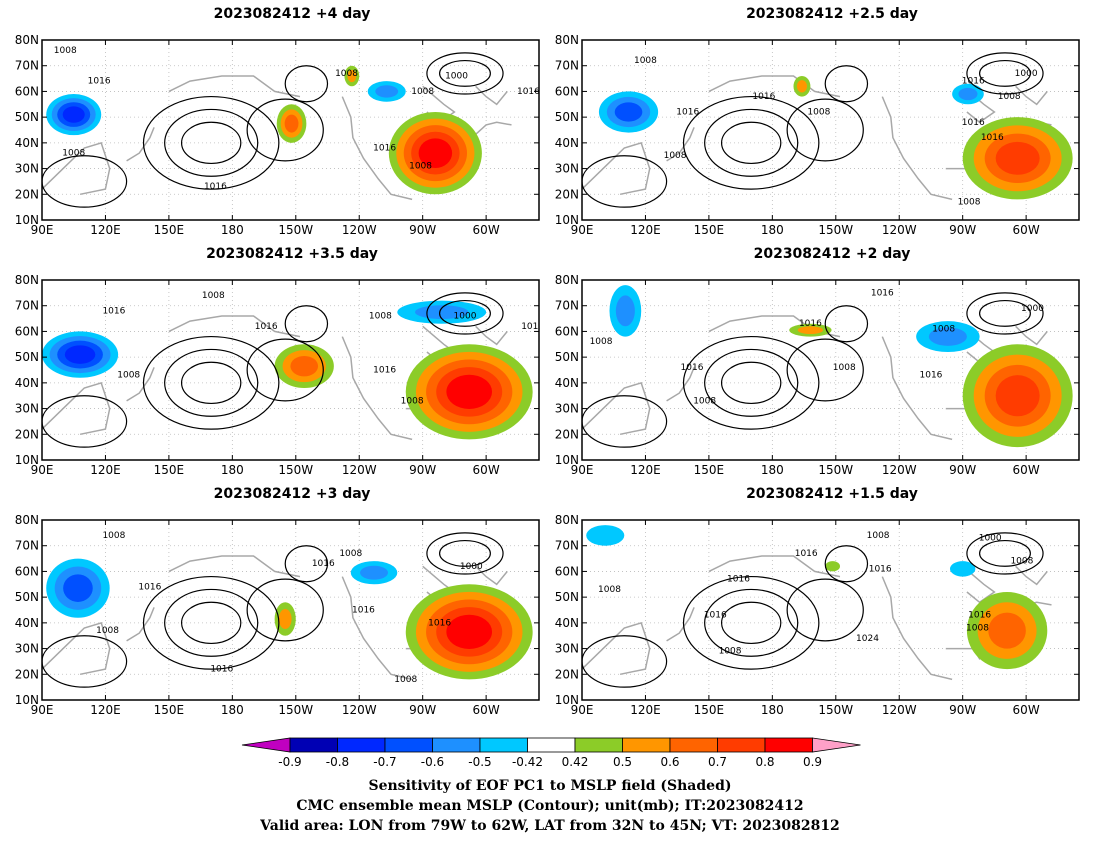 This screenshot has width=1100, height=850. I want to click on negative-sensitivity-region, so click(968, 94).